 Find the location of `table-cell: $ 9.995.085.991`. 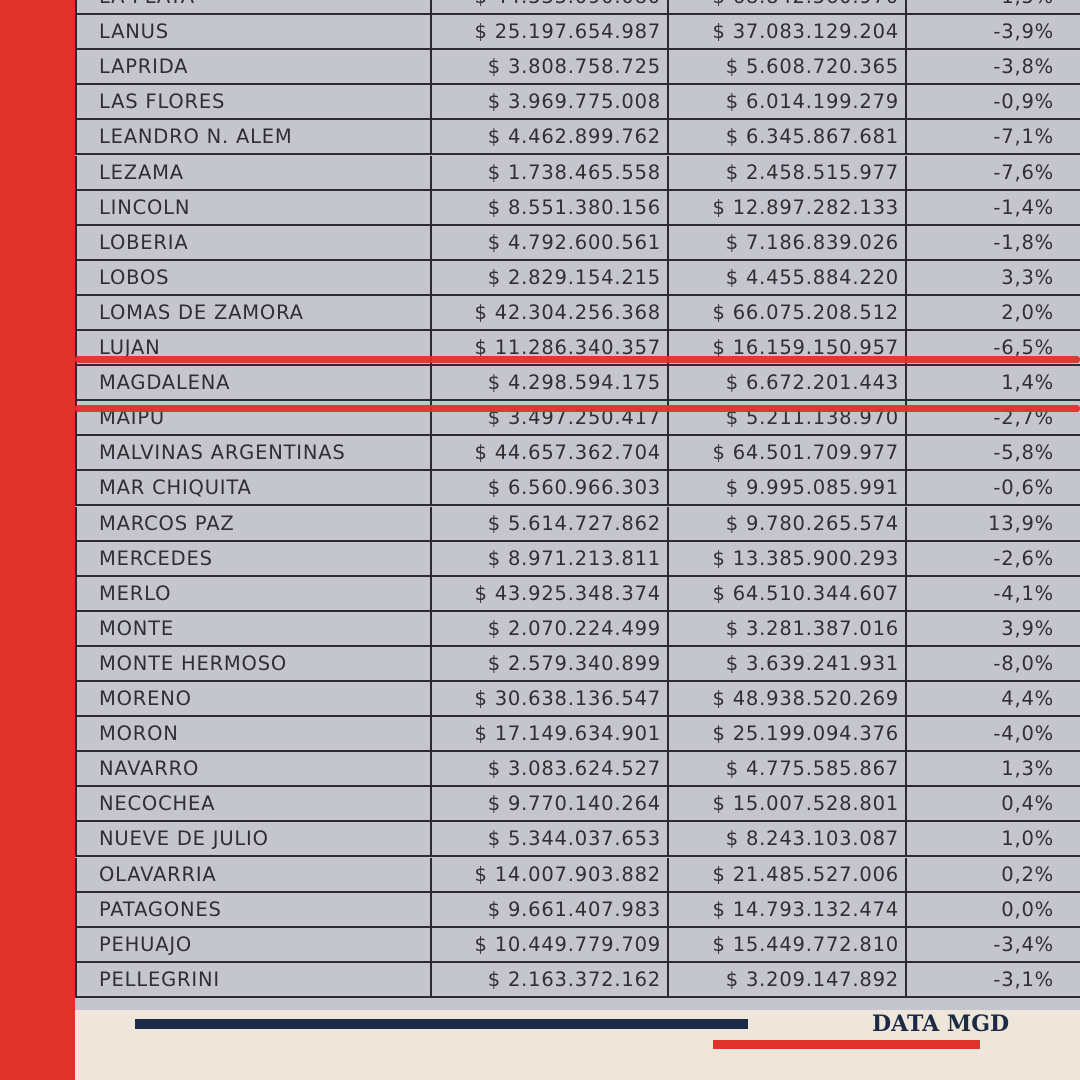

table-cell: $ 9.995.085.991 is located at coordinates (788, 488).